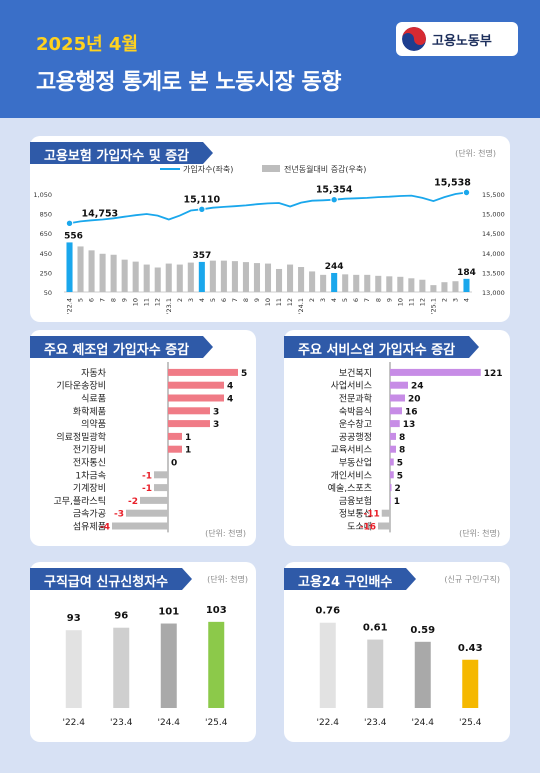  Describe the element at coordinates (100, 213) in the screenshot. I see `line-data-label: 14,753` at that location.